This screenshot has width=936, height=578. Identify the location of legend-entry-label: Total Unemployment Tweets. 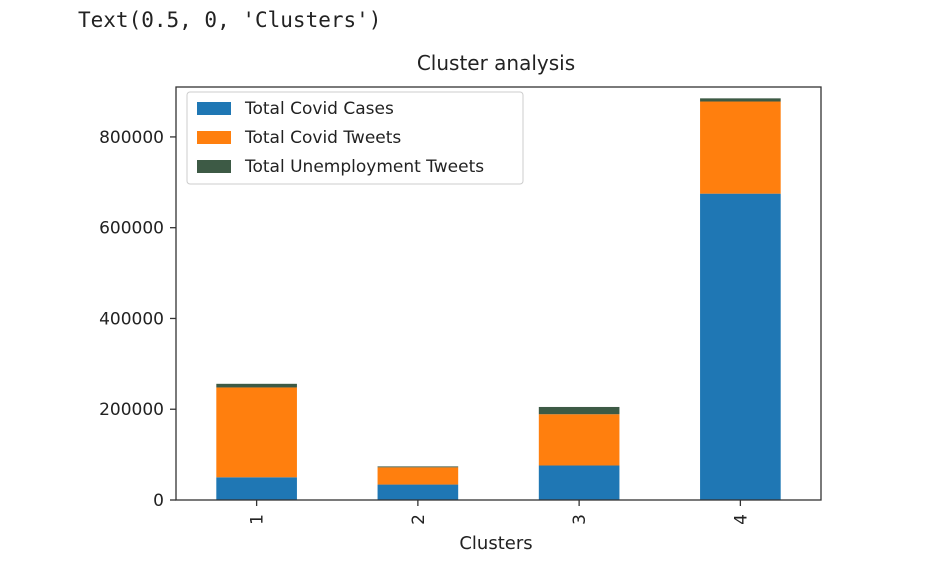
(364, 167).